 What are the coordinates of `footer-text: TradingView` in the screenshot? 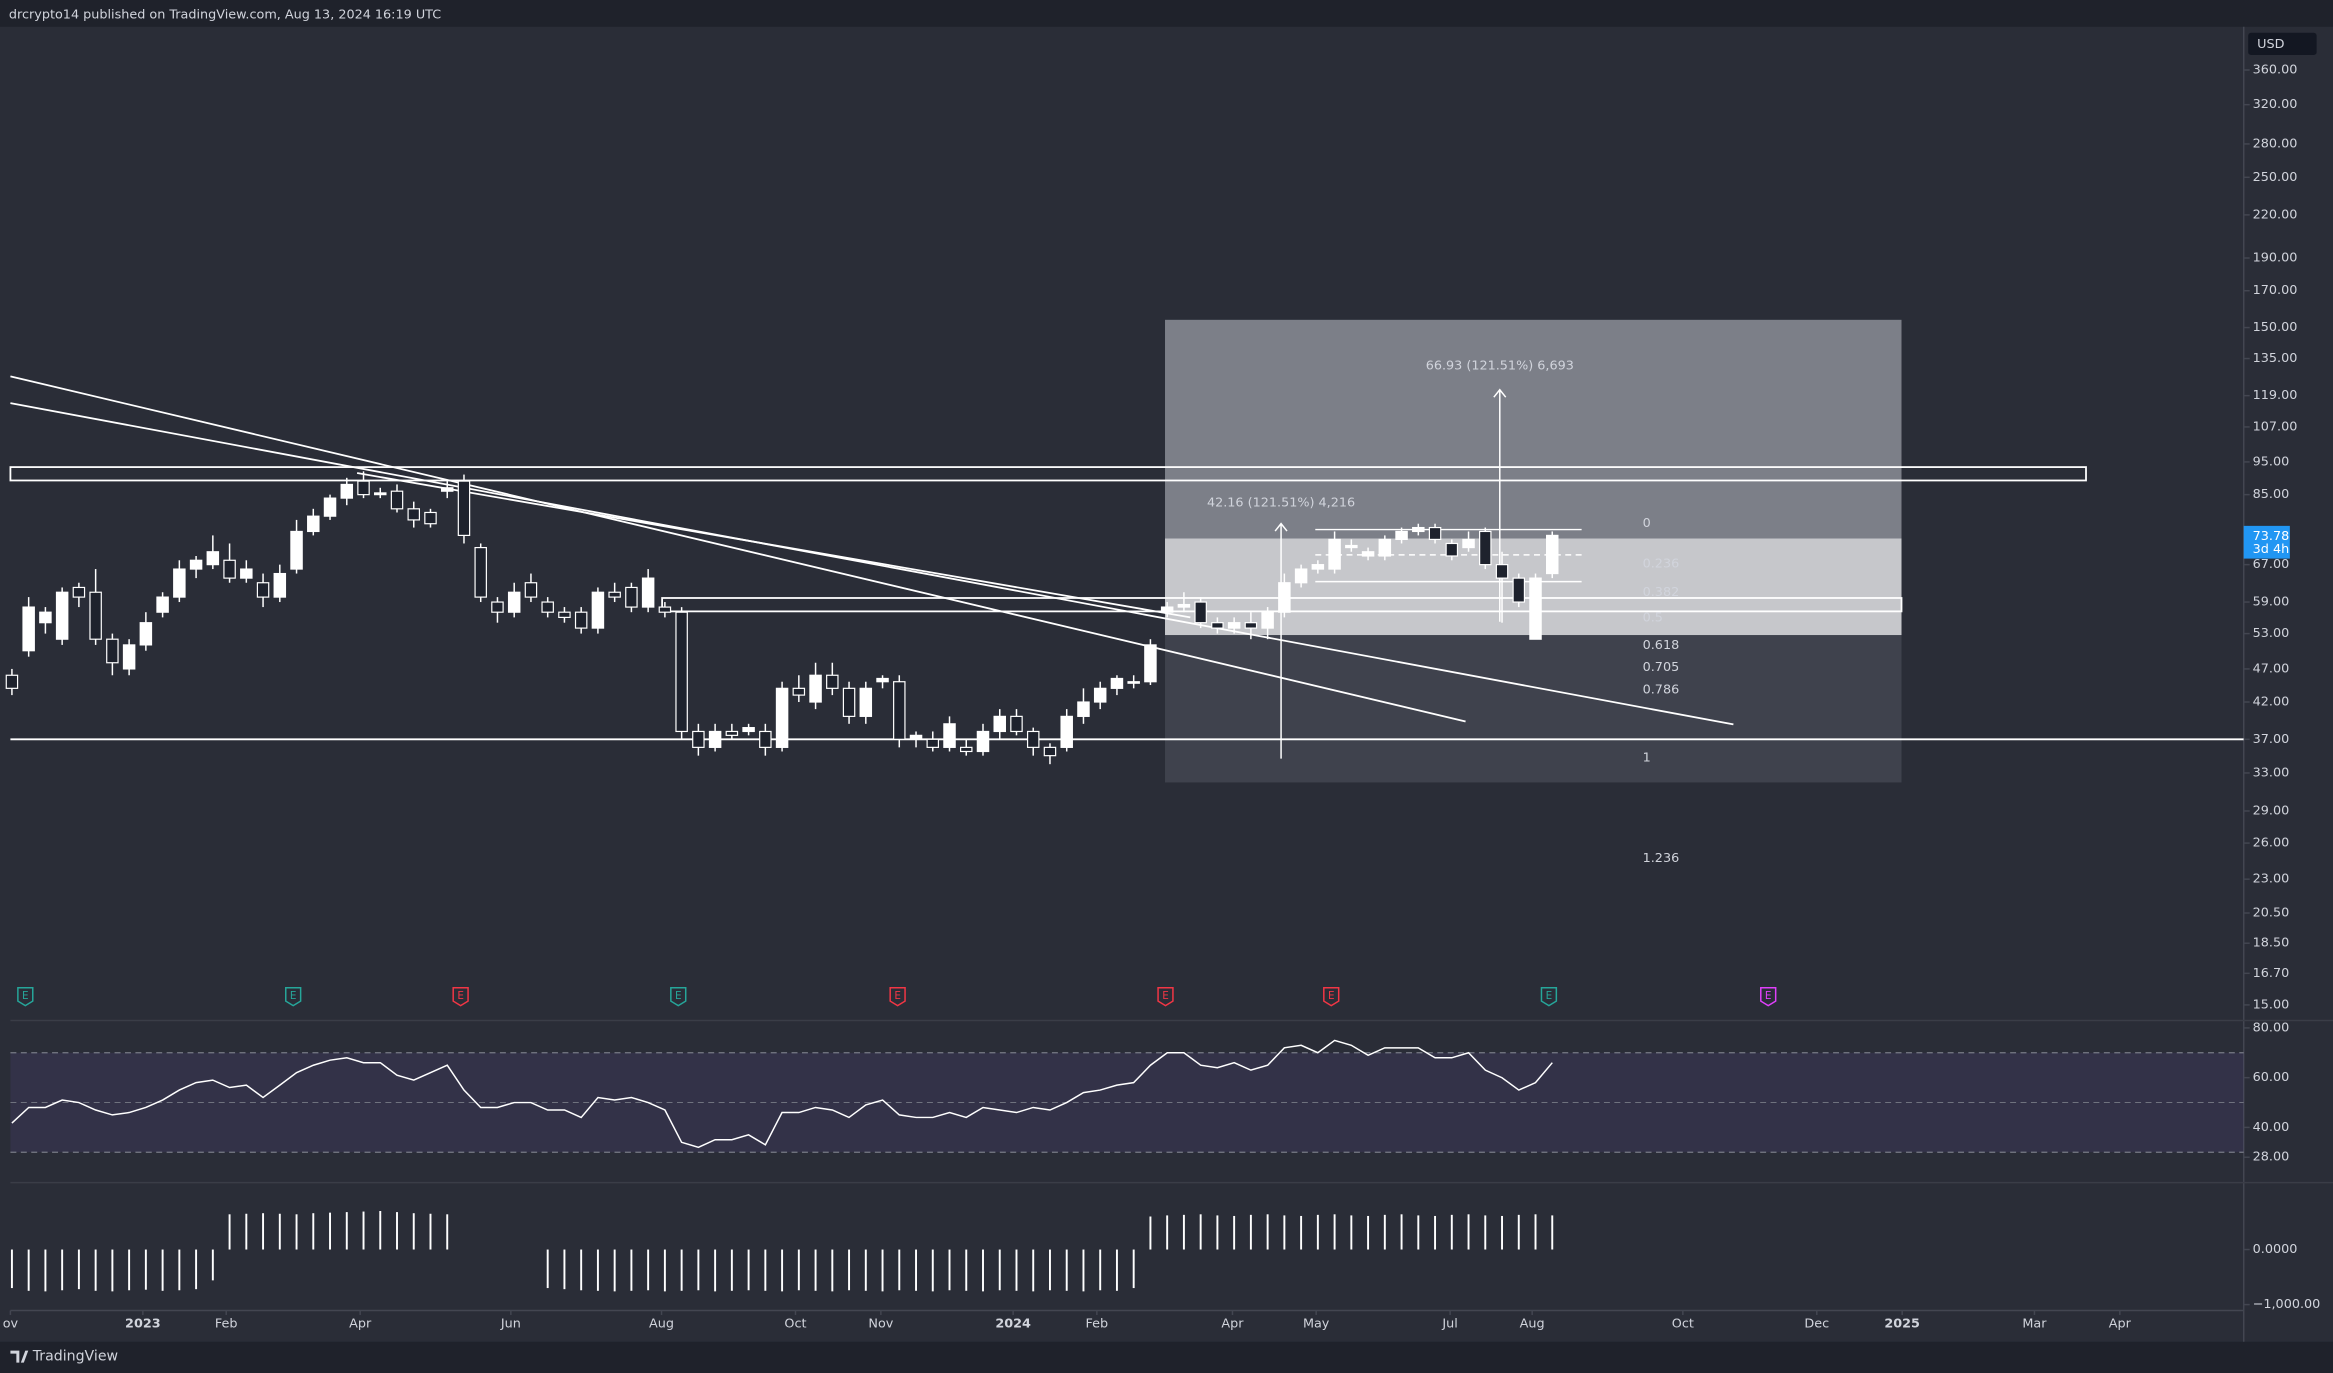 It's located at (75, 1357).